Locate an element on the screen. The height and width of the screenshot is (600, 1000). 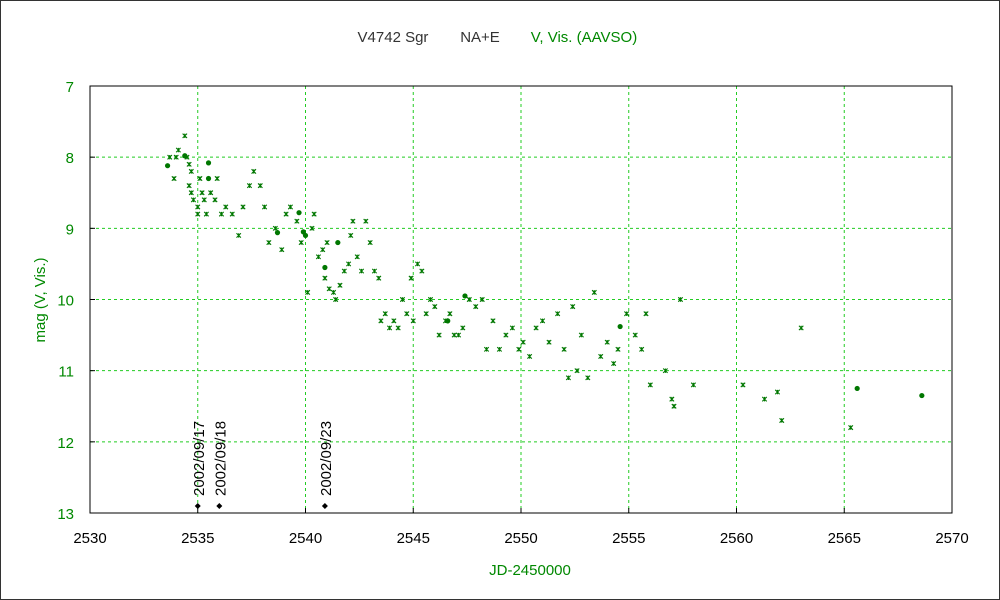
chart-title-band: V, Vis. (AAVSO) is located at coordinates (584, 37).